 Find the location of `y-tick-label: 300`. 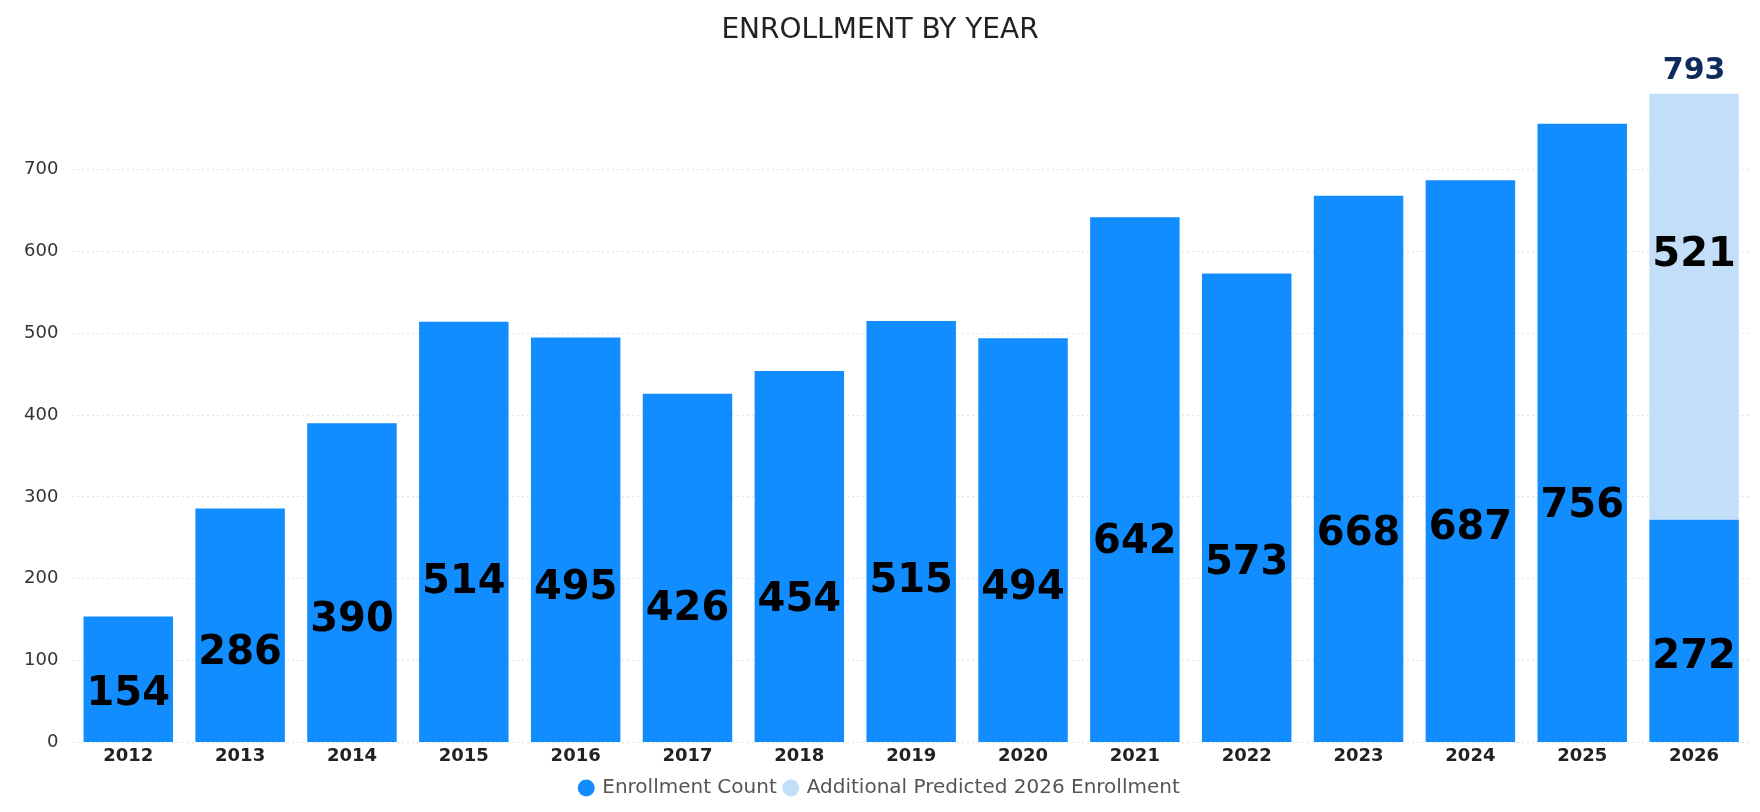

y-tick-label: 300 is located at coordinates (41, 495).